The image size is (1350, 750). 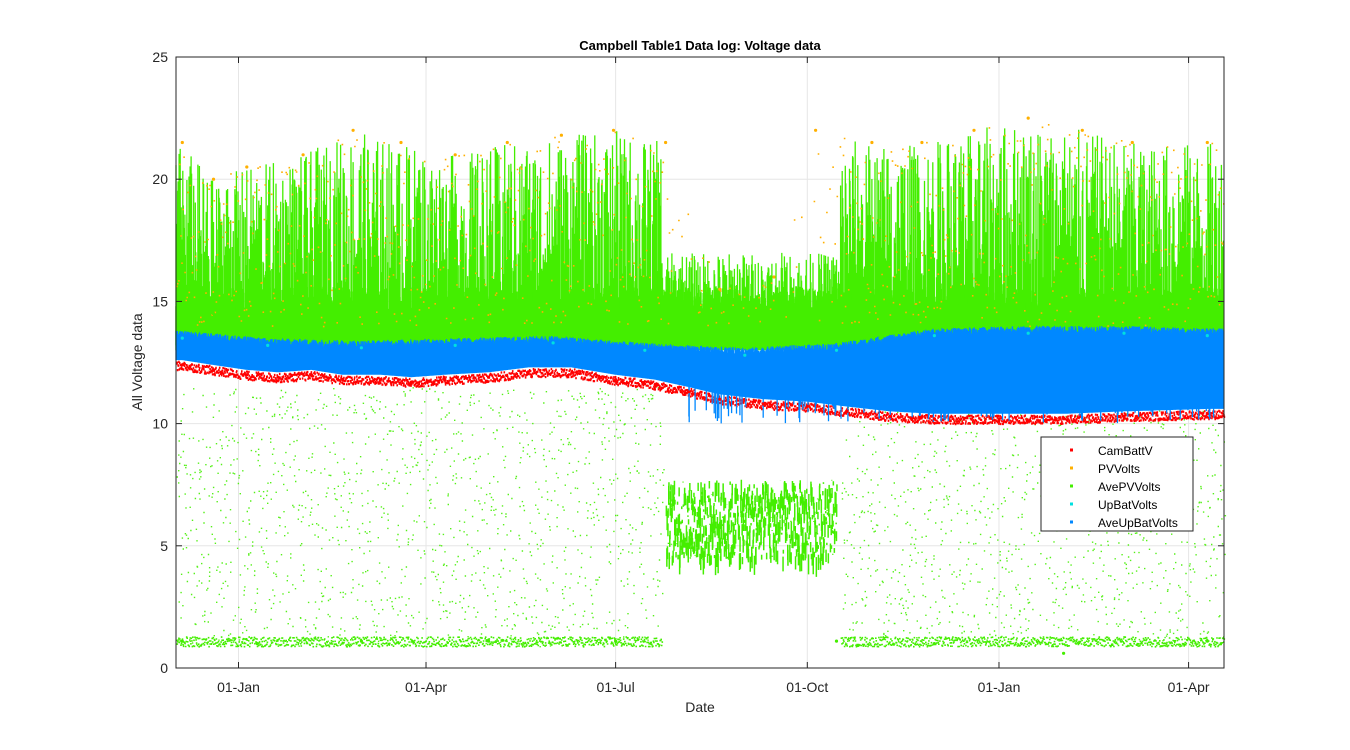 What do you see at coordinates (713, 687) in the screenshot?
I see `x-tick-labels: 01-Jan 01-Apr 01-Jul 01-Oct 01-Jan 01-Apr` at bounding box center [713, 687].